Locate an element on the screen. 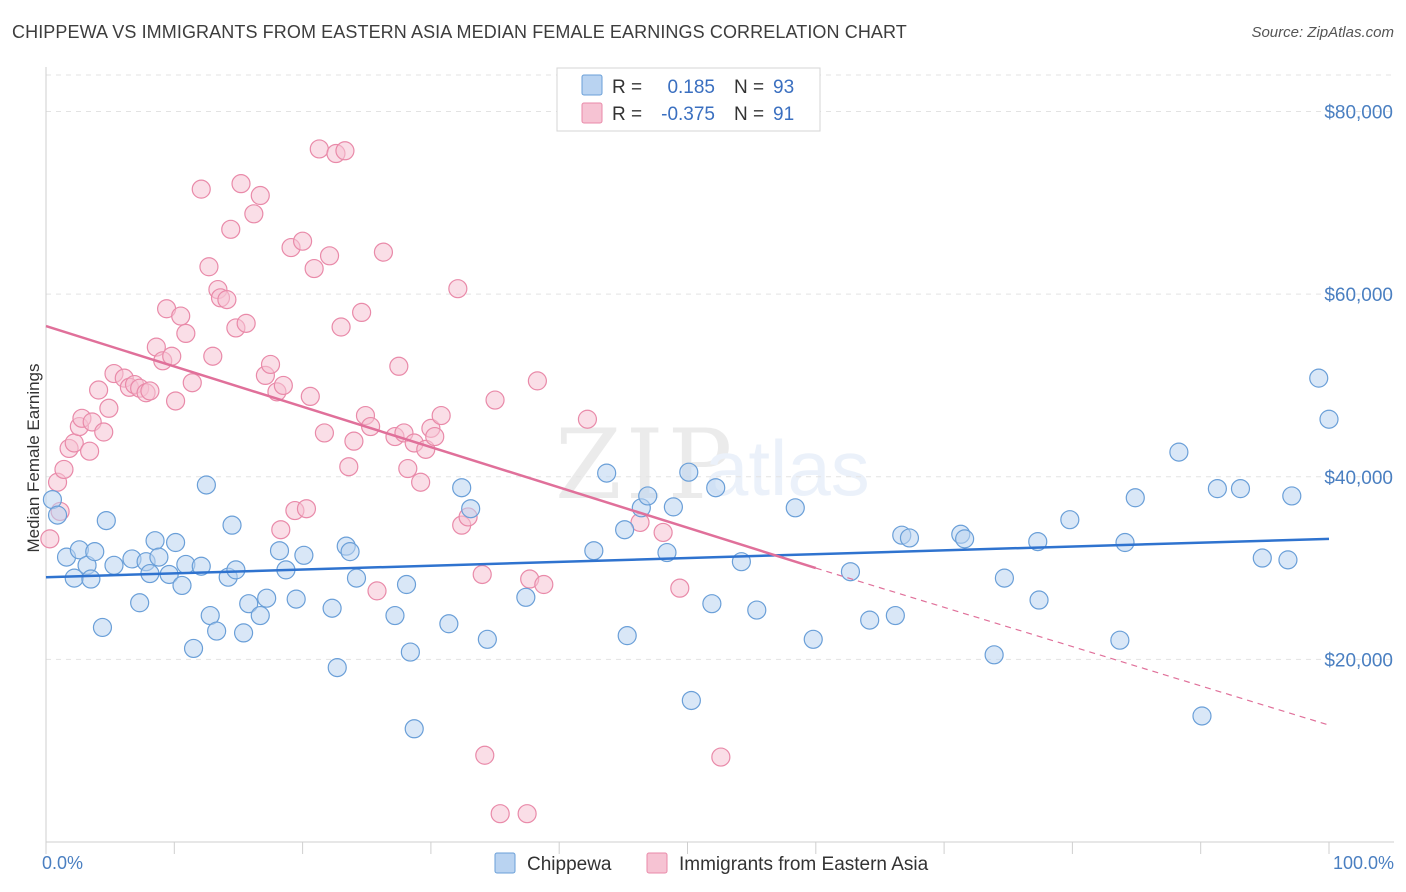 The width and height of the screenshot is (1406, 892). y-tick-label-0: $20,000 is located at coordinates (1358, 660).